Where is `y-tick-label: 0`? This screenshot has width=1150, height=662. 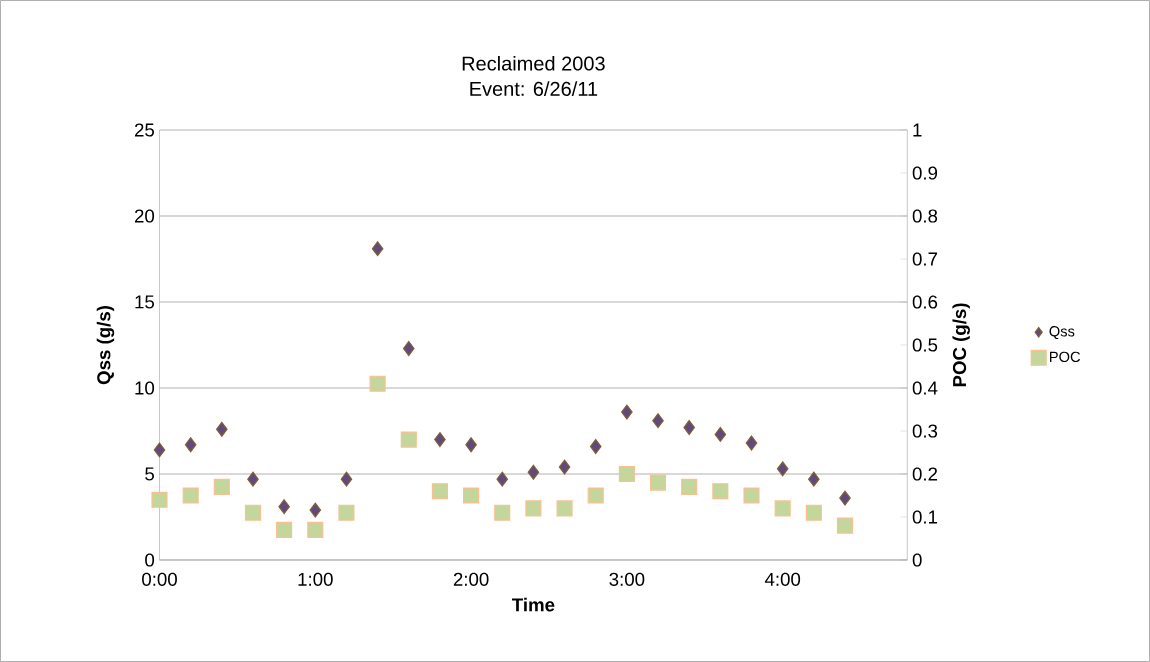 y-tick-label: 0 is located at coordinates (150, 560).